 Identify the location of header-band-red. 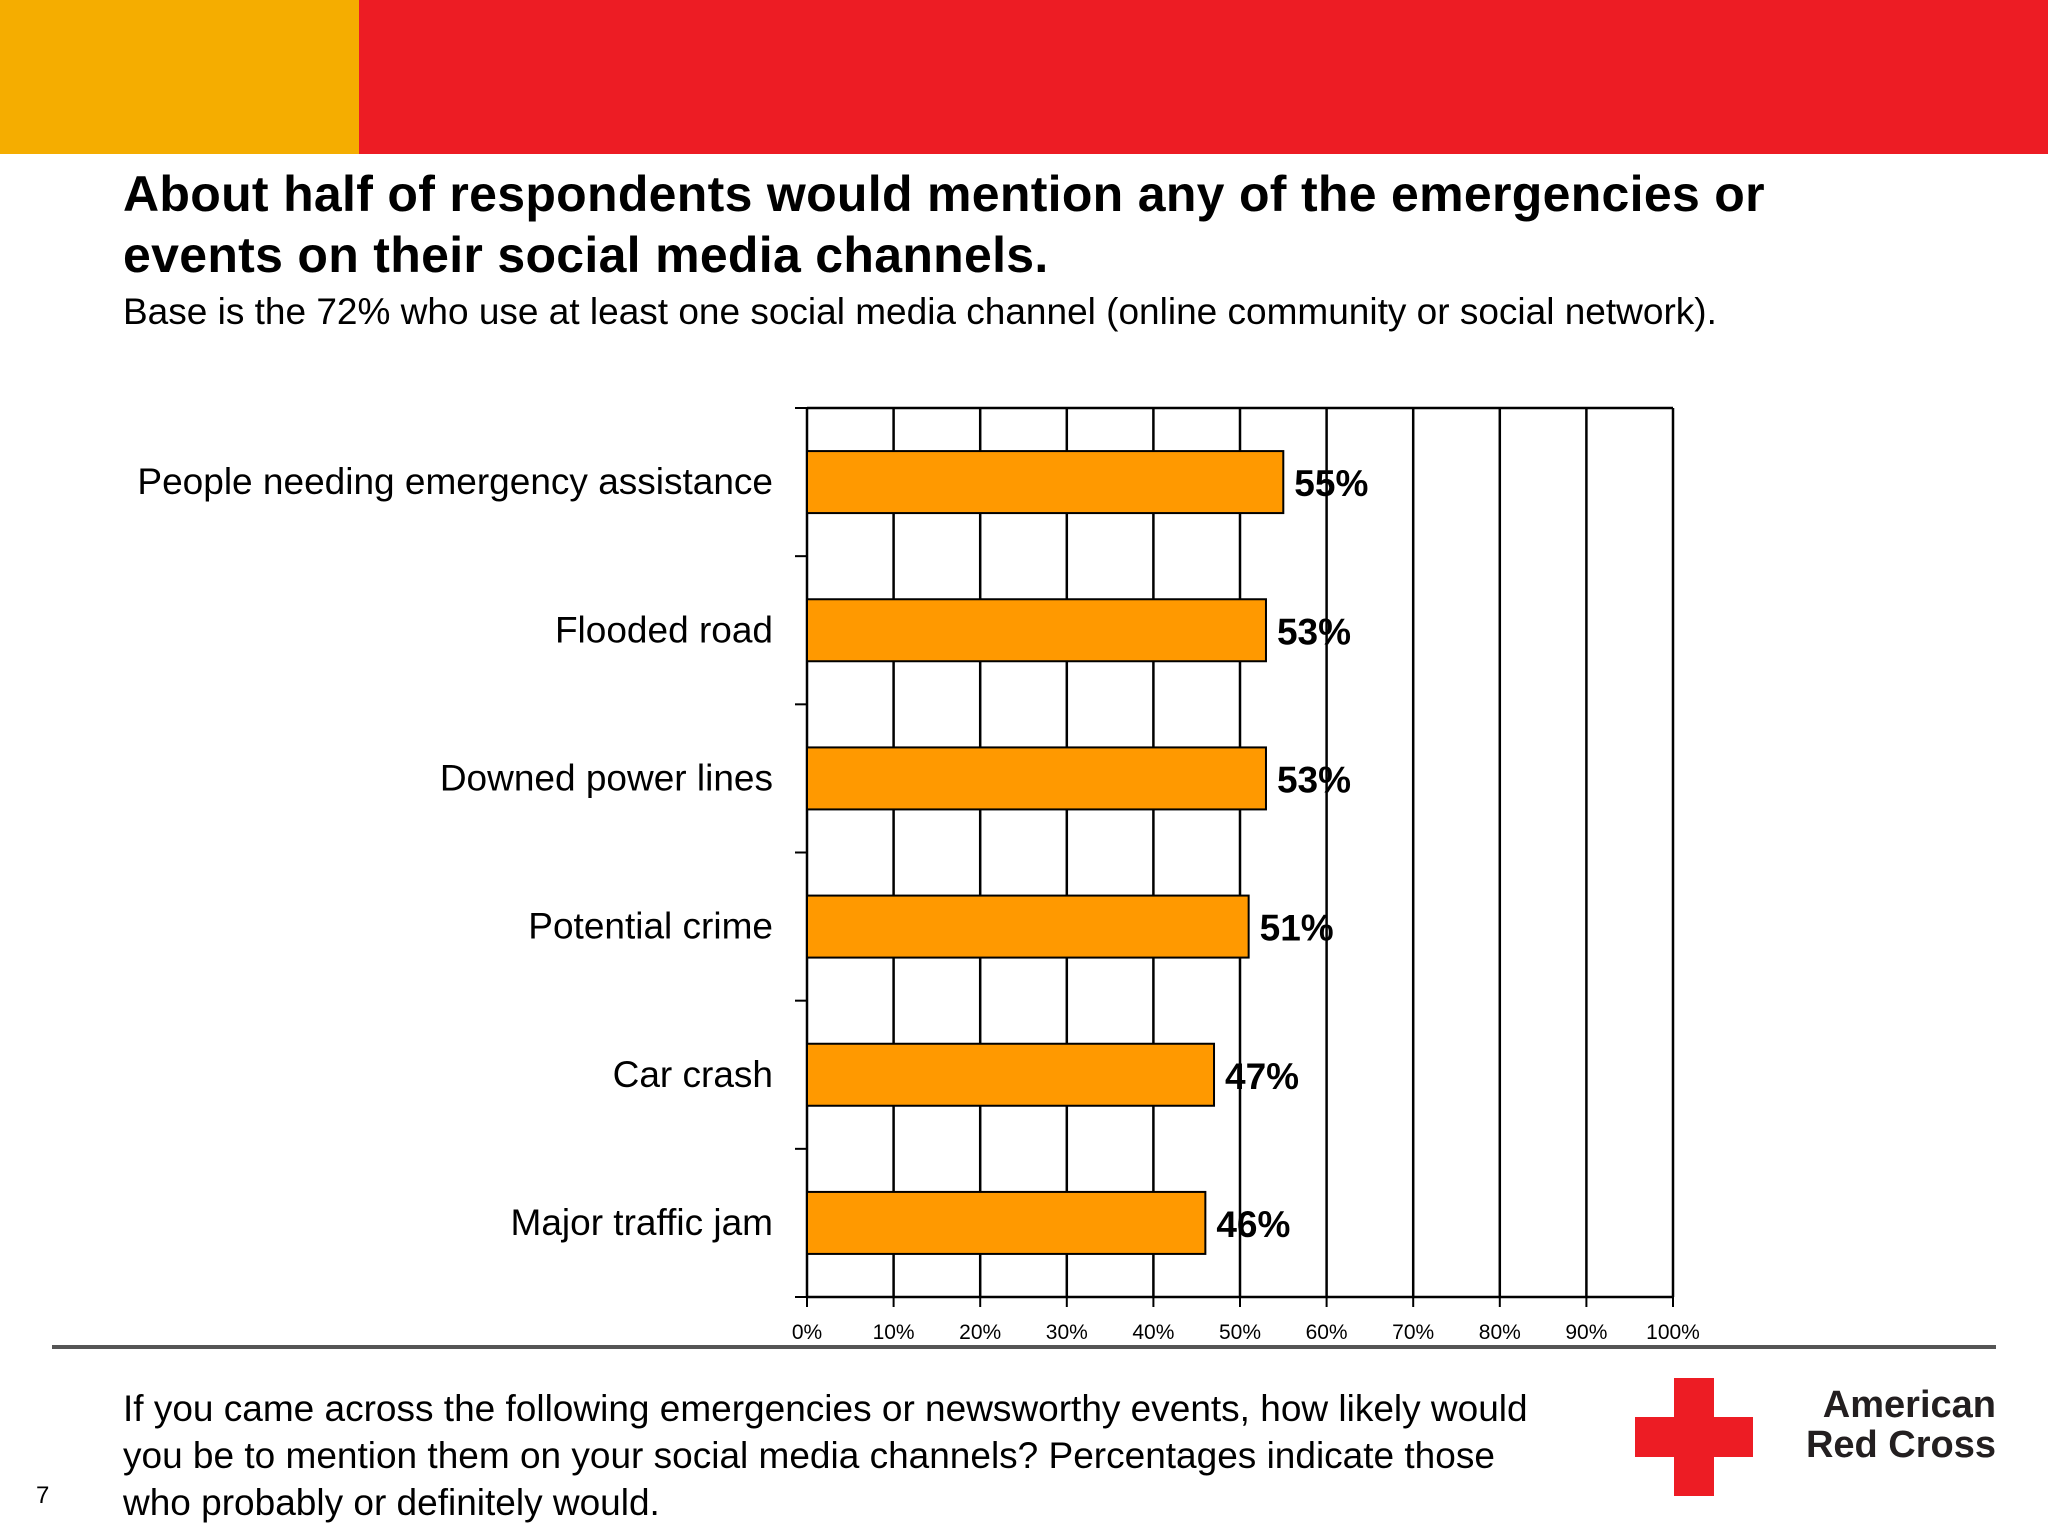
(1203, 77).